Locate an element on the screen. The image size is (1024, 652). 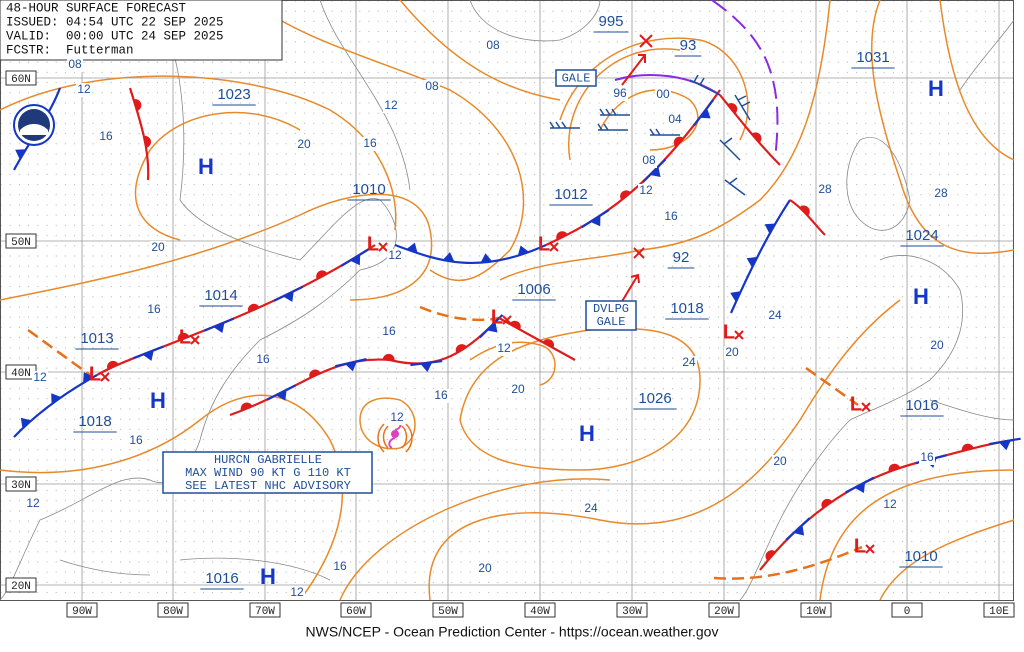
storm-arrows is located at coordinates (635, 171).